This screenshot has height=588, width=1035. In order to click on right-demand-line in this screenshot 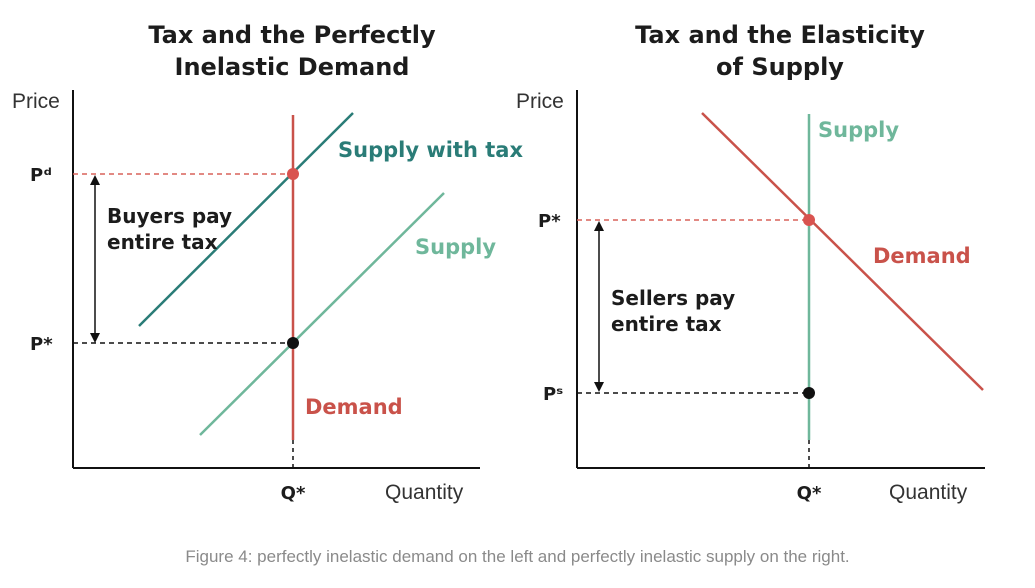, I will do `click(842, 251)`.